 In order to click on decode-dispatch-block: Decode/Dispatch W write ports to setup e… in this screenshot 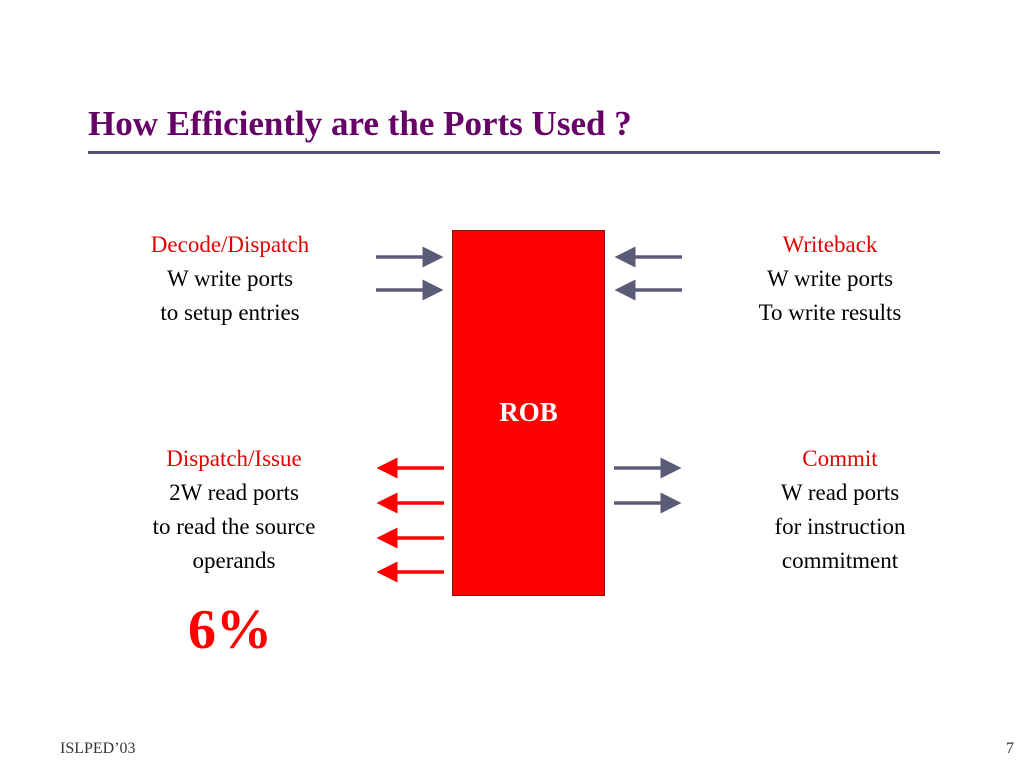, I will do `click(230, 279)`.